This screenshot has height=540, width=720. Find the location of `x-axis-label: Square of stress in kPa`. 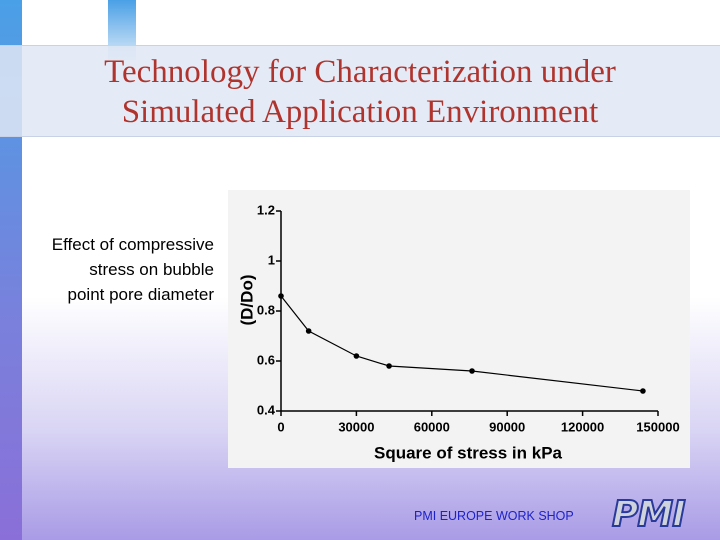

x-axis-label: Square of stress in kPa is located at coordinates (468, 452).